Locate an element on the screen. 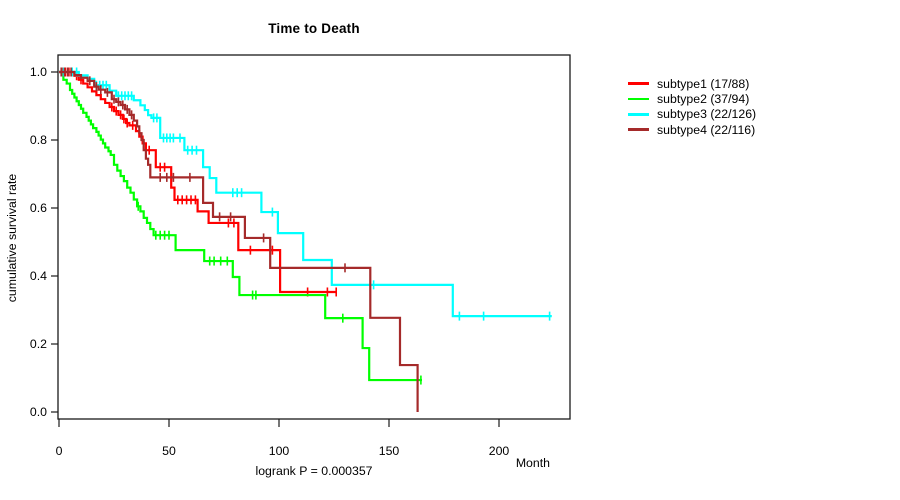 The width and height of the screenshot is (900, 500). x-tick-label: 100 is located at coordinates (279, 451).